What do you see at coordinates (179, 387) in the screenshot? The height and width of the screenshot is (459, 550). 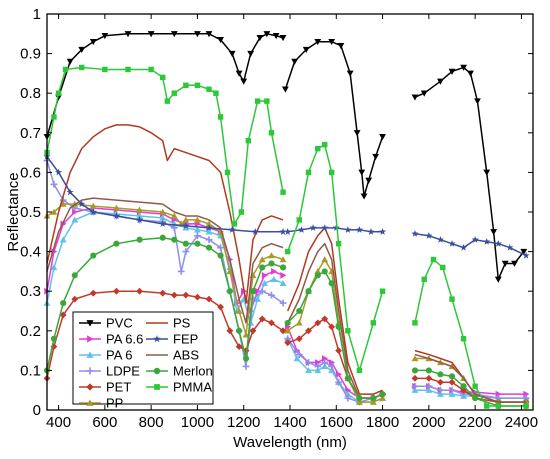 I see `legend-item-pmma: PMMA` at bounding box center [179, 387].